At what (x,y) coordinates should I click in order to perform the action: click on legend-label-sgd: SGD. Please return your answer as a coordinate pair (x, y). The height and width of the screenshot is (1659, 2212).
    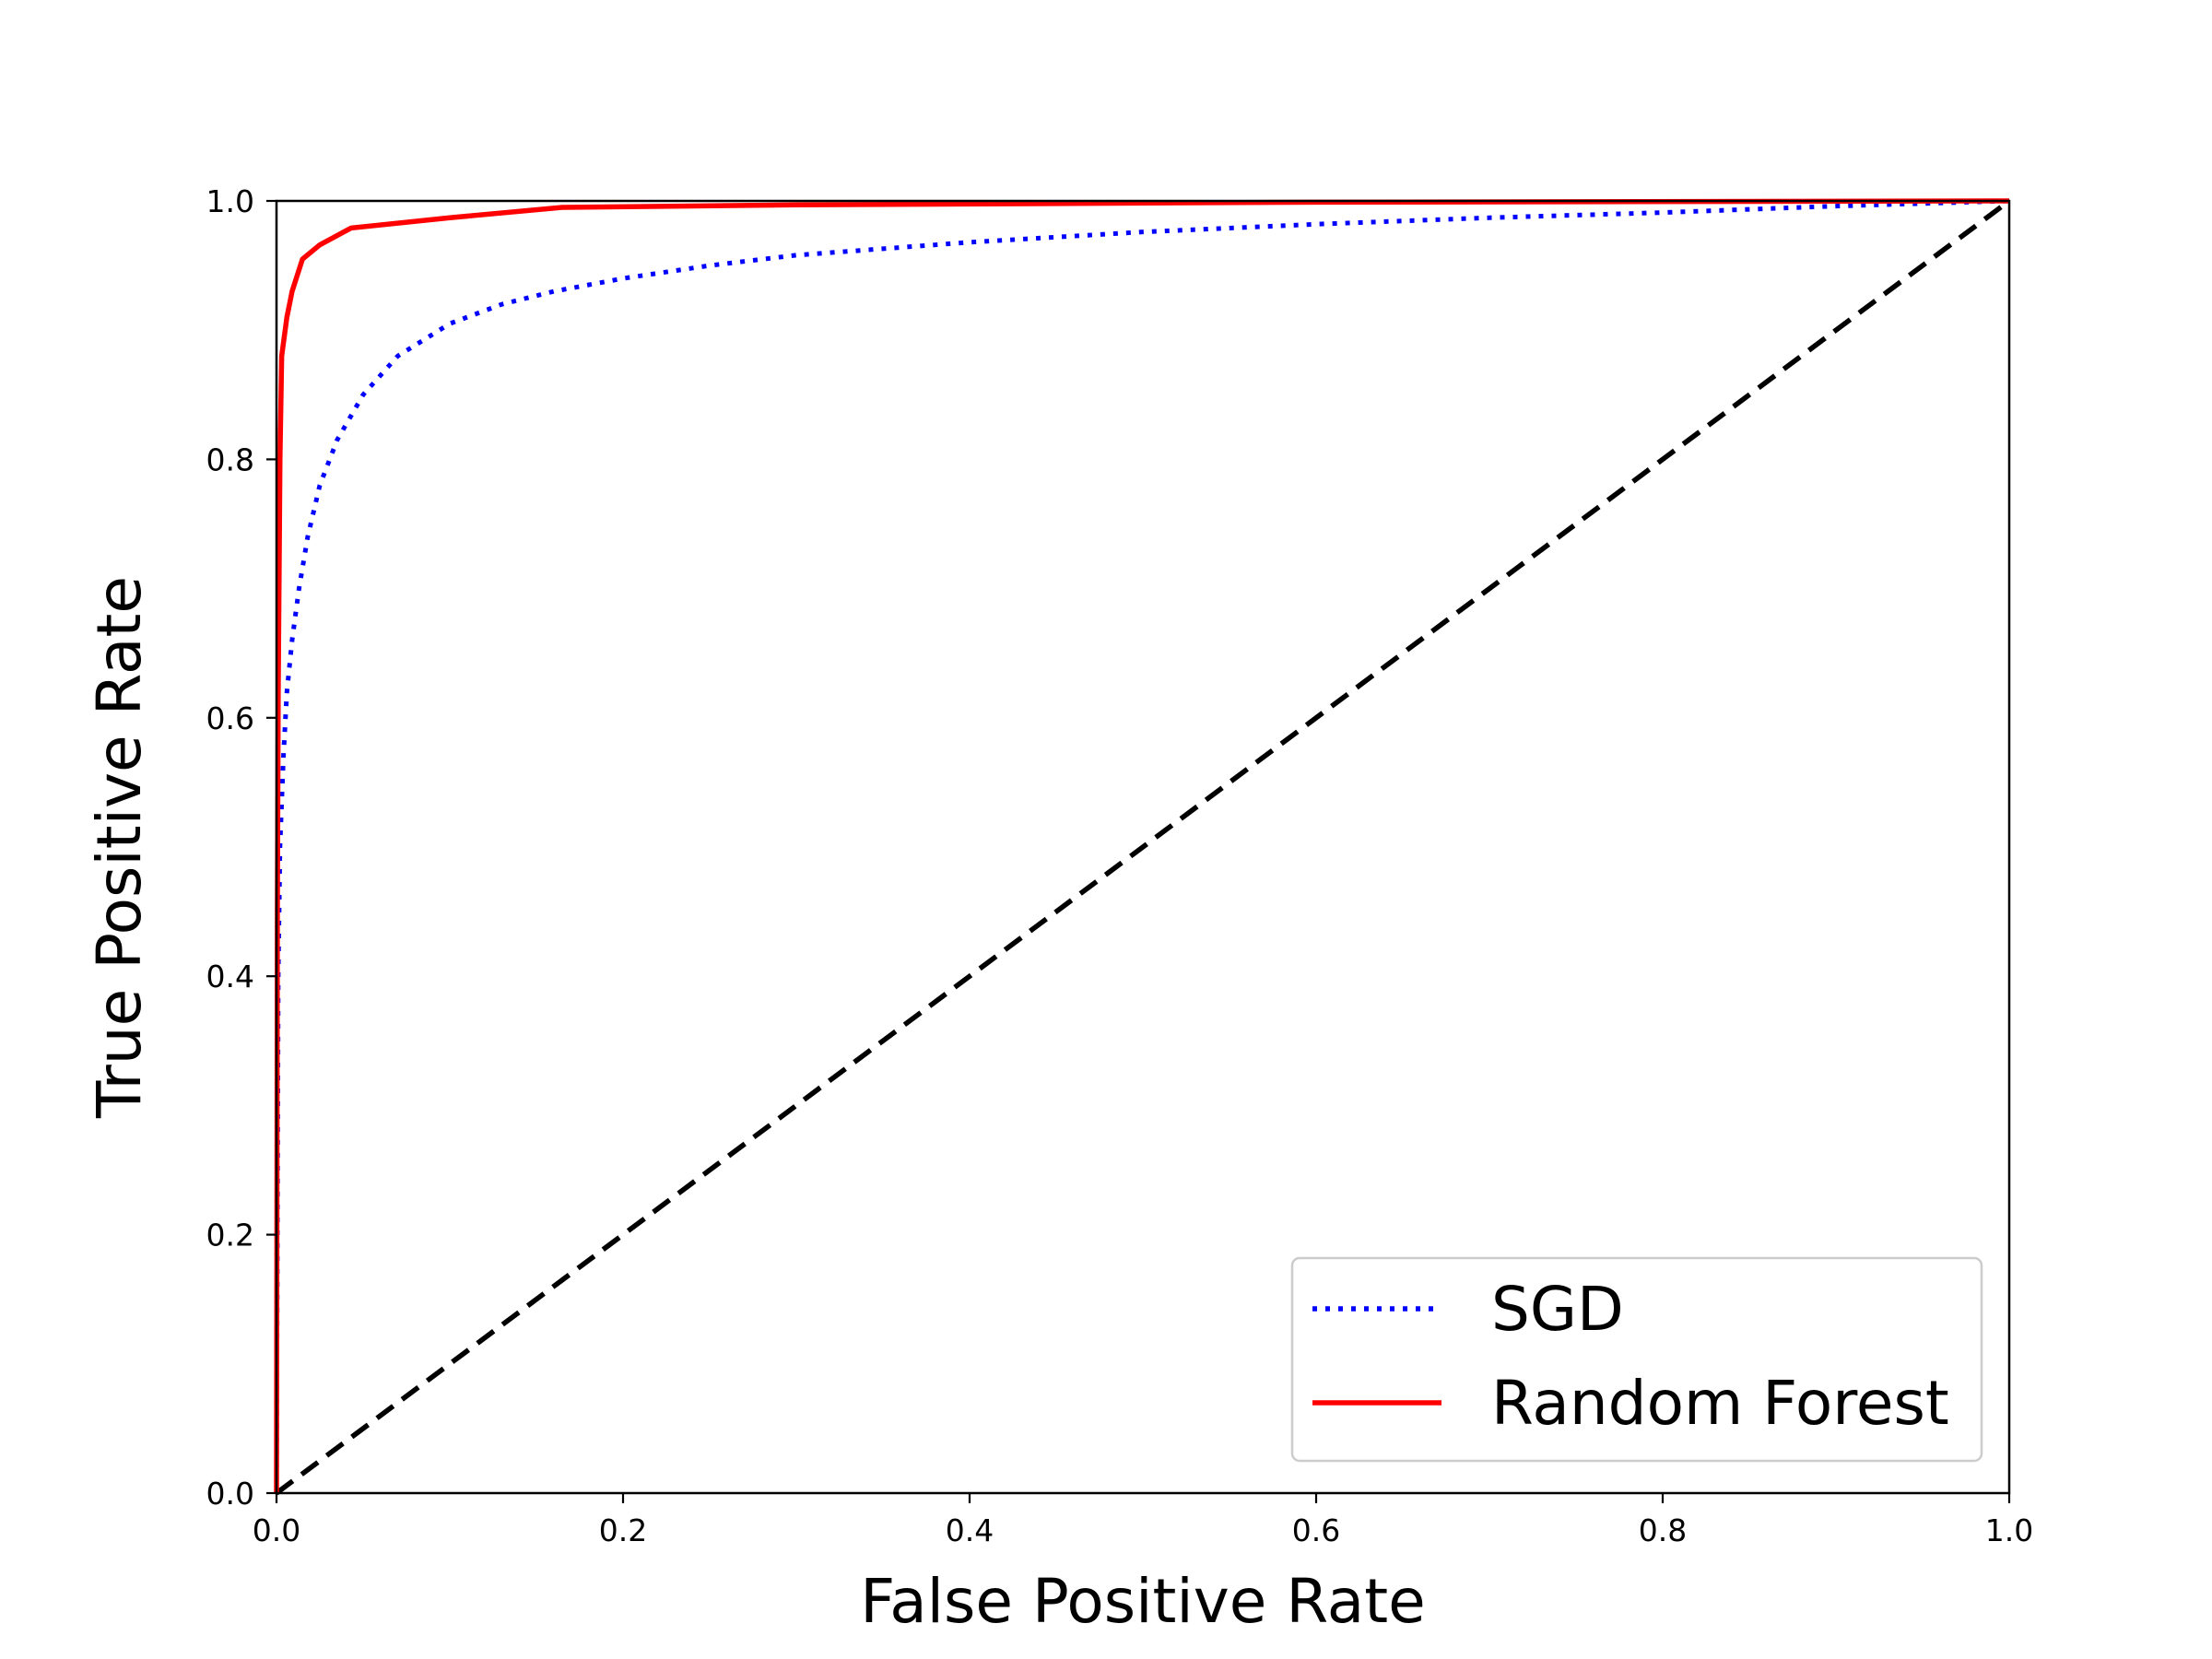
    Looking at the image, I should click on (1557, 1309).